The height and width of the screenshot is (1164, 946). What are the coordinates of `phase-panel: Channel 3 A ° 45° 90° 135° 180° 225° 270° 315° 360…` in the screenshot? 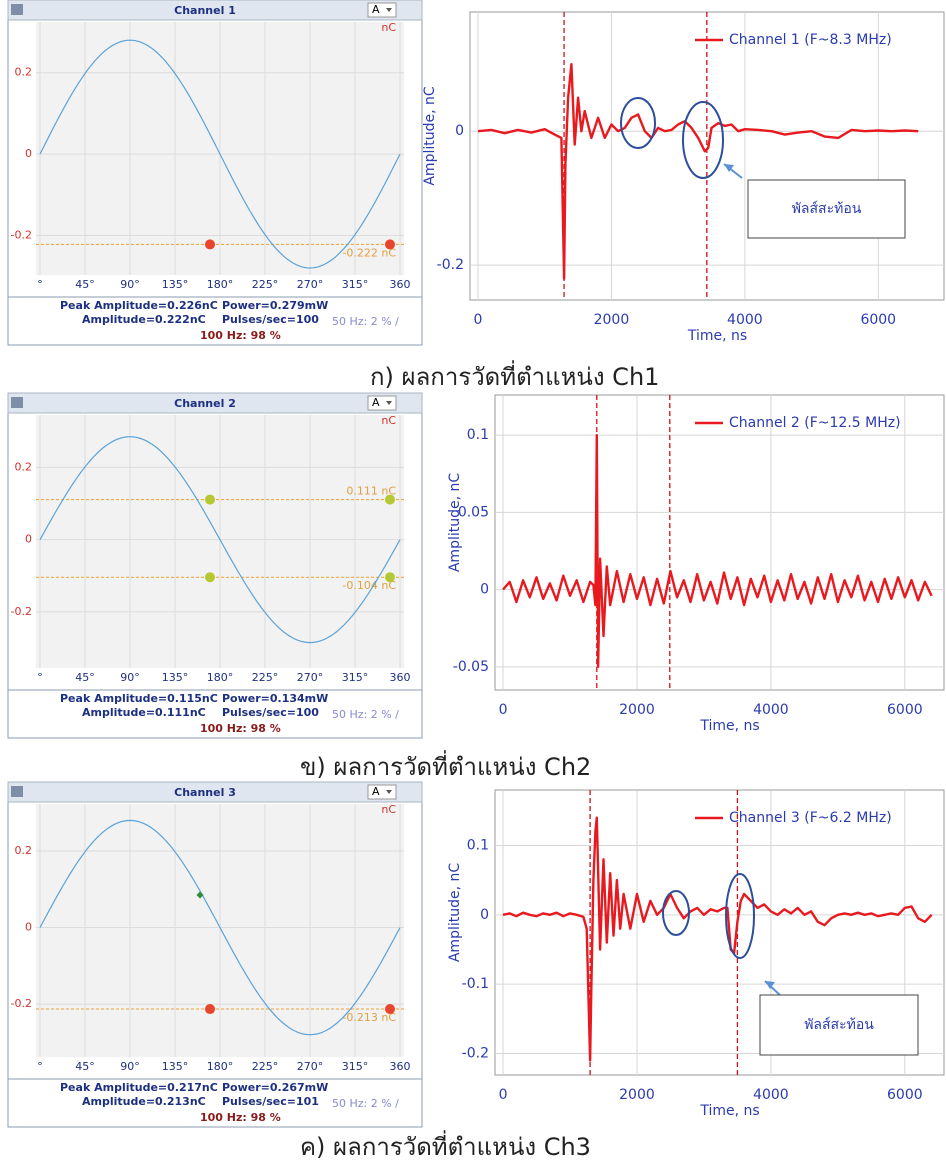 It's located at (215, 954).